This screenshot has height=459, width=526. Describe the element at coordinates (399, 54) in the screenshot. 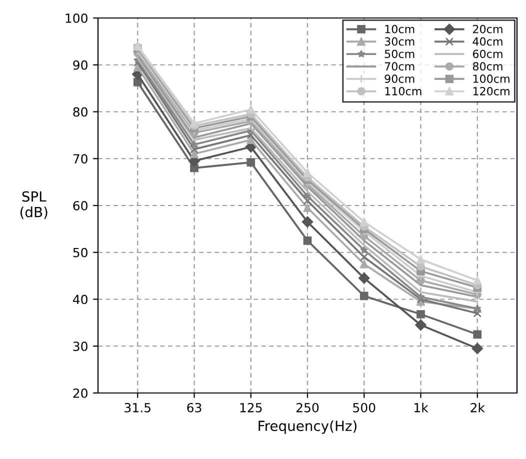

I see `legend-label: 50cm` at that location.